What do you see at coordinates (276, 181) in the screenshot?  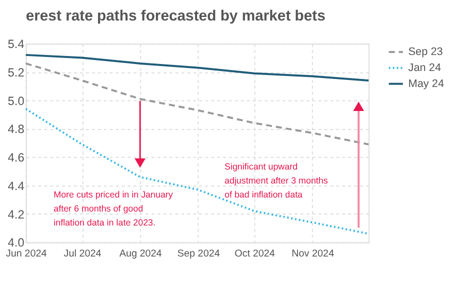 I see `annotation: Significant upward adjustment after 3 months of bad inflation data` at bounding box center [276, 181].